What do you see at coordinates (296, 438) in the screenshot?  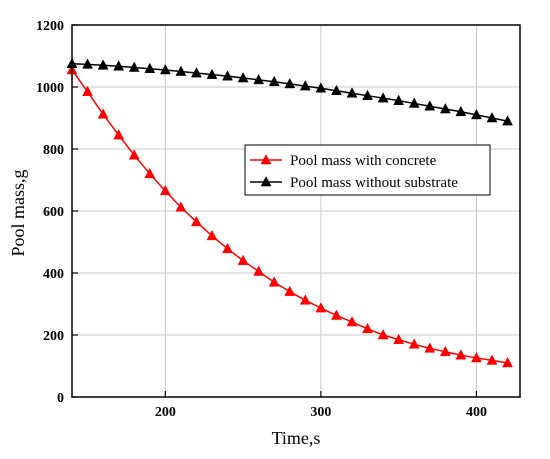 I see `x-axis-label: Time,s` at bounding box center [296, 438].